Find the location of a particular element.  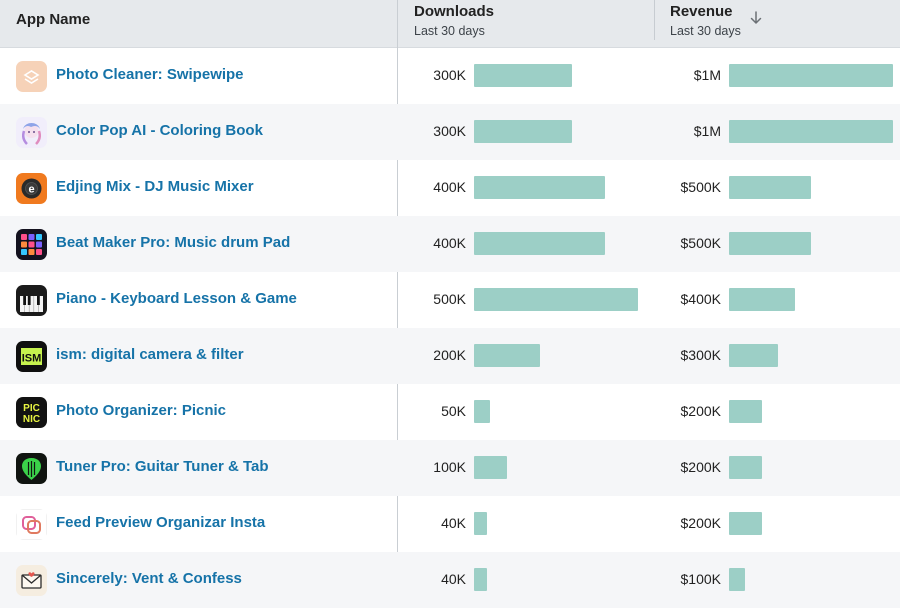

app-name-link: Piano - Keyboard Lesson & Game is located at coordinates (176, 298).